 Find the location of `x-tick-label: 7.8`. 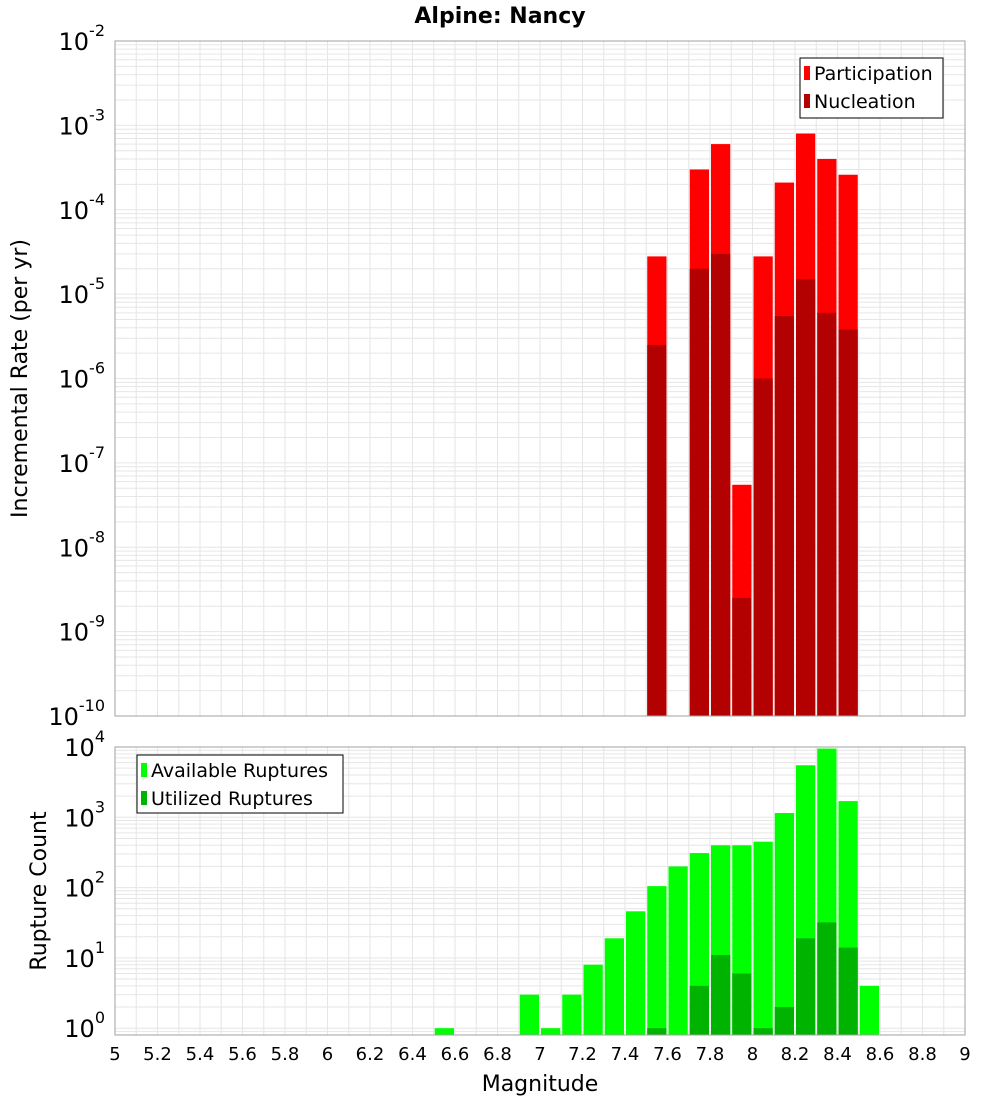

x-tick-label: 7.8 is located at coordinates (710, 1054).